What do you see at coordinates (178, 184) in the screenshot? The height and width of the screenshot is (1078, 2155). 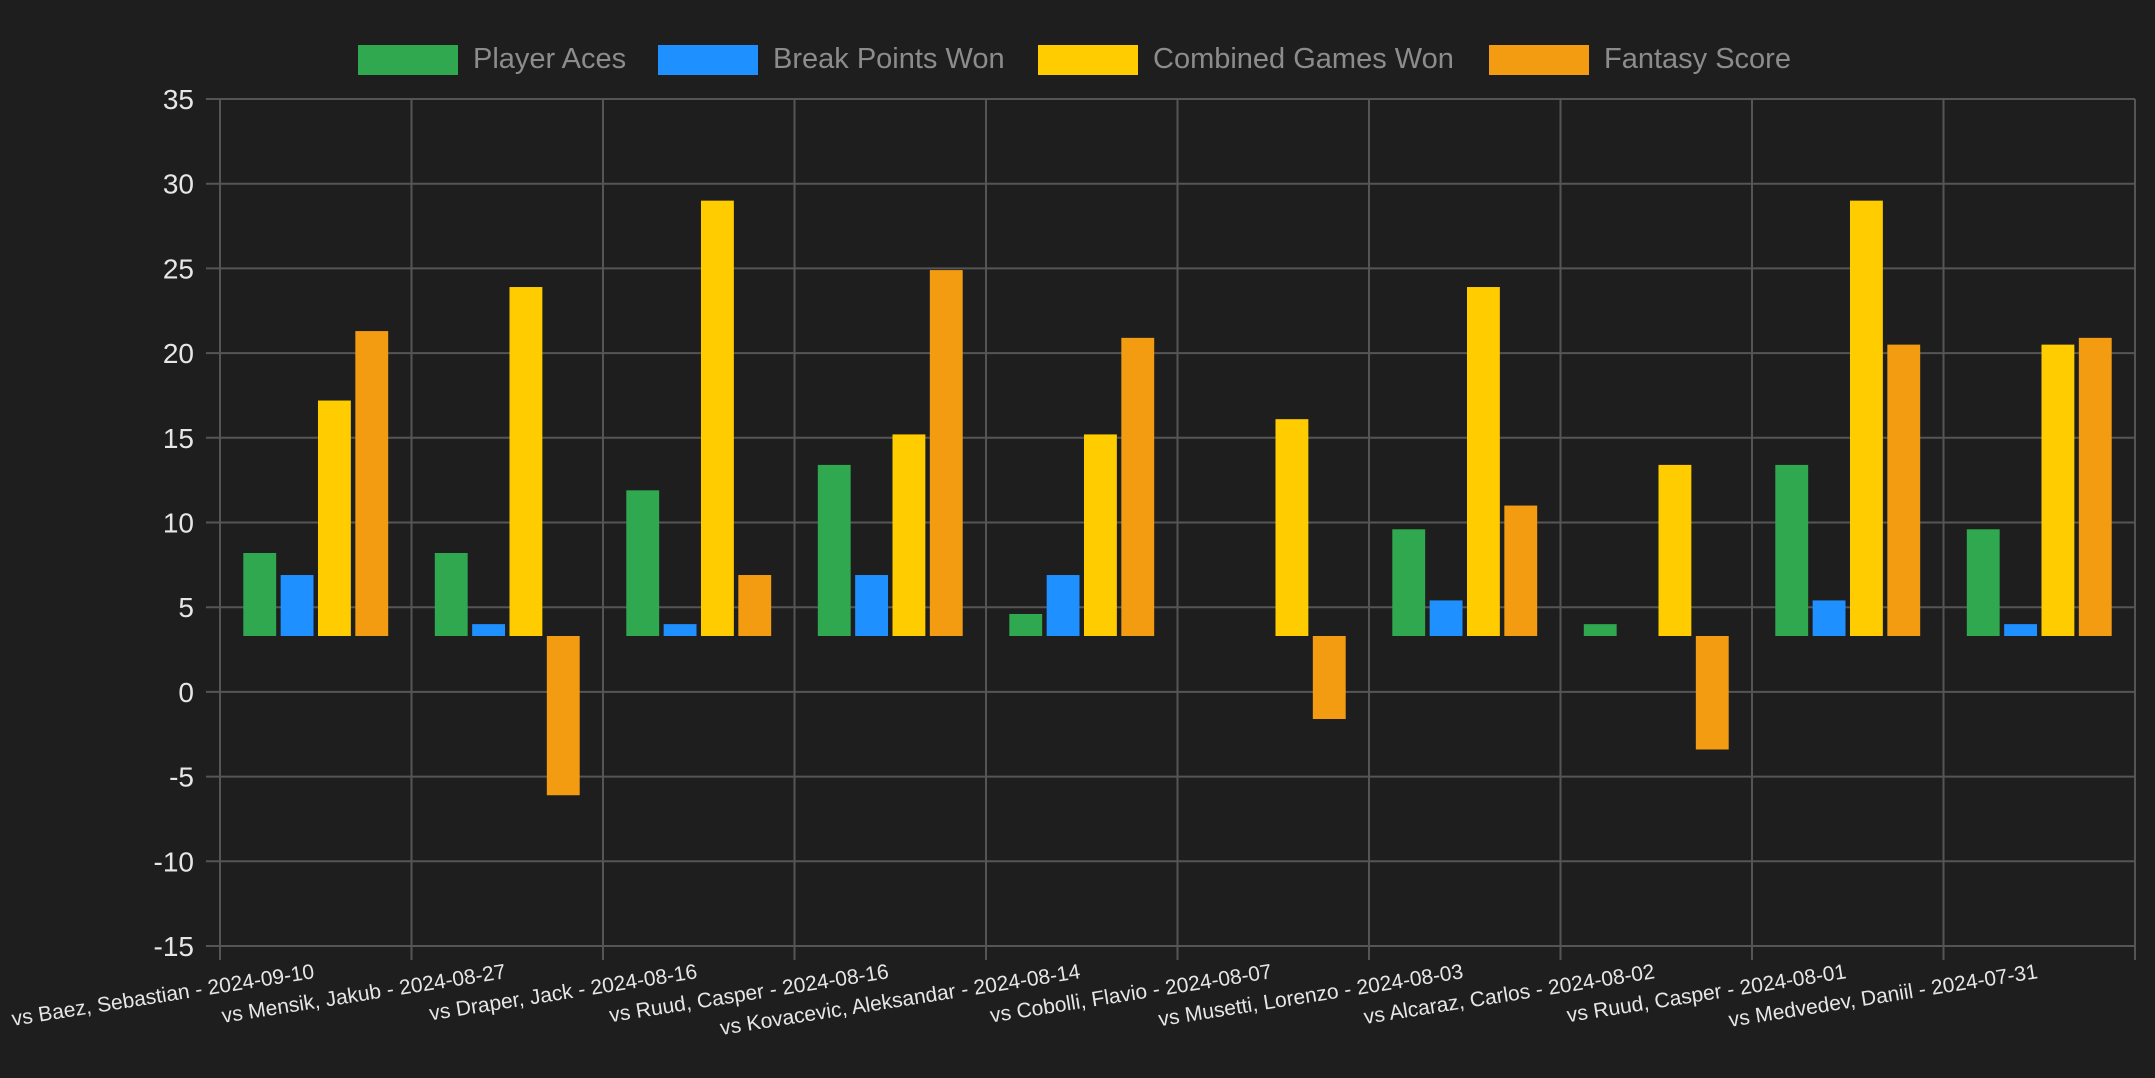 I see `y-tick-label: 30` at bounding box center [178, 184].